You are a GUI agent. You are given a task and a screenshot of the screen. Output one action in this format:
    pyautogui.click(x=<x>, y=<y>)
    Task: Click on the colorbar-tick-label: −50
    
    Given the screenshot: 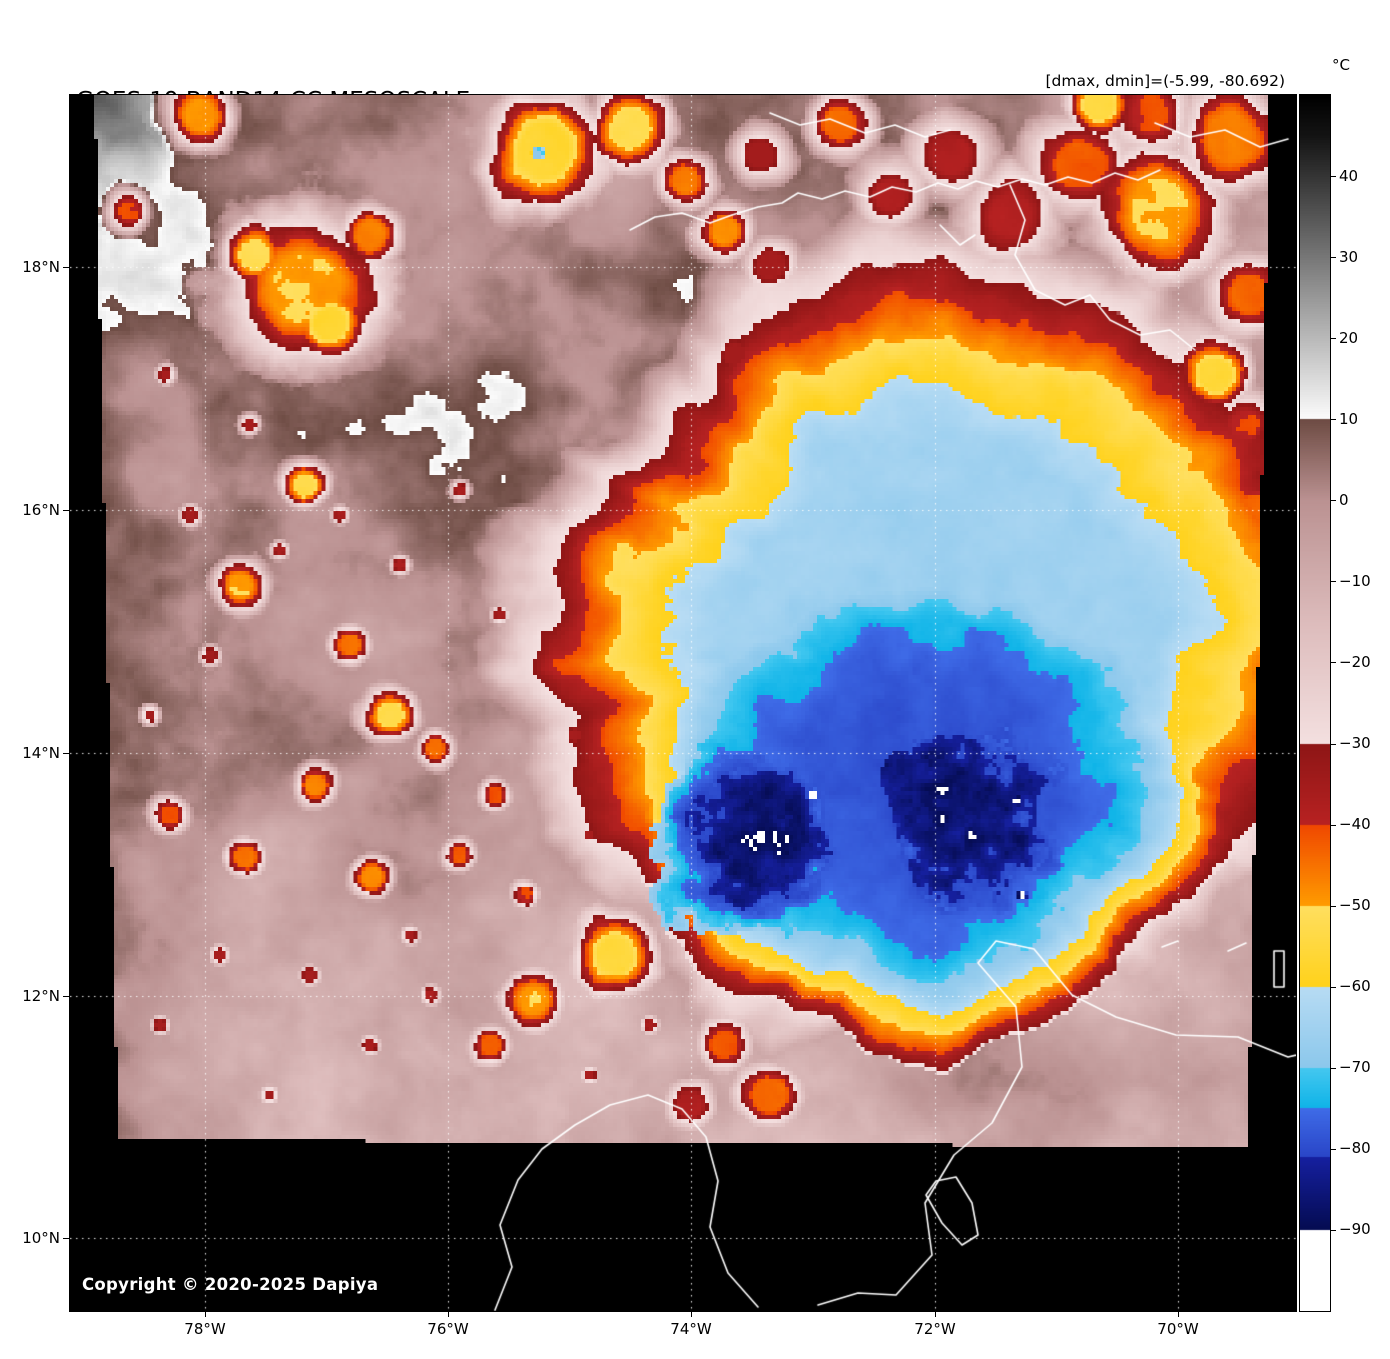 What is the action you would take?
    pyautogui.click(x=1355, y=905)
    